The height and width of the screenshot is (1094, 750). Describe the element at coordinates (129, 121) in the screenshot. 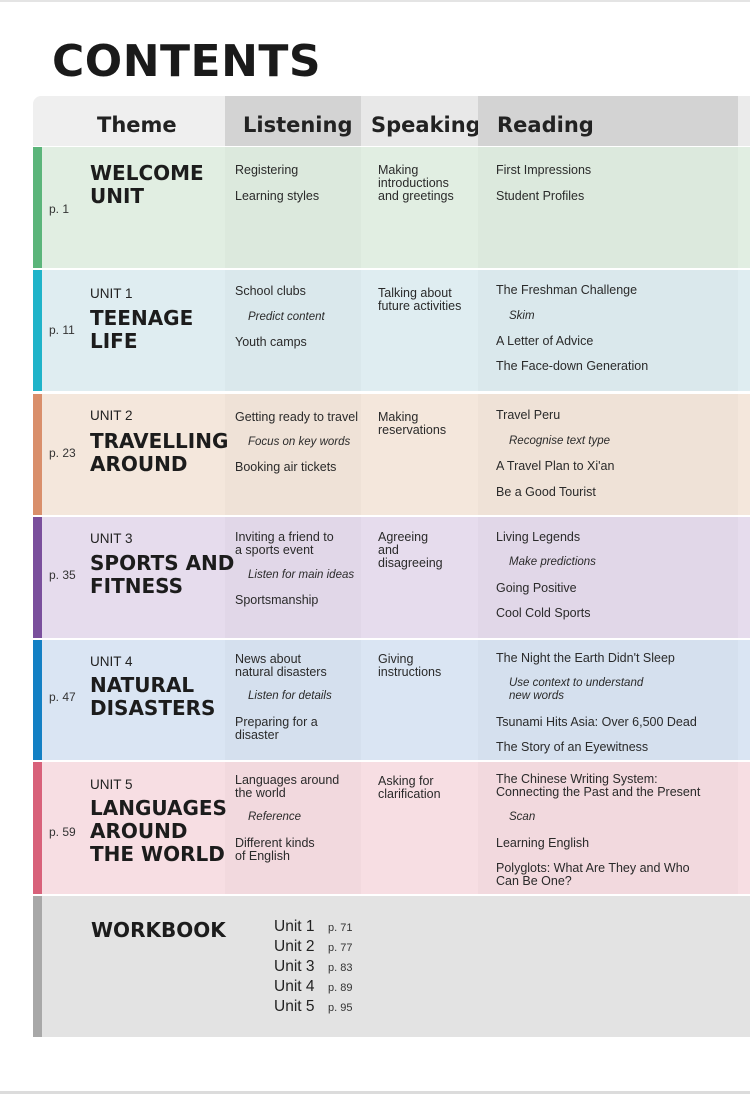

I see `header-theme: Theme` at that location.